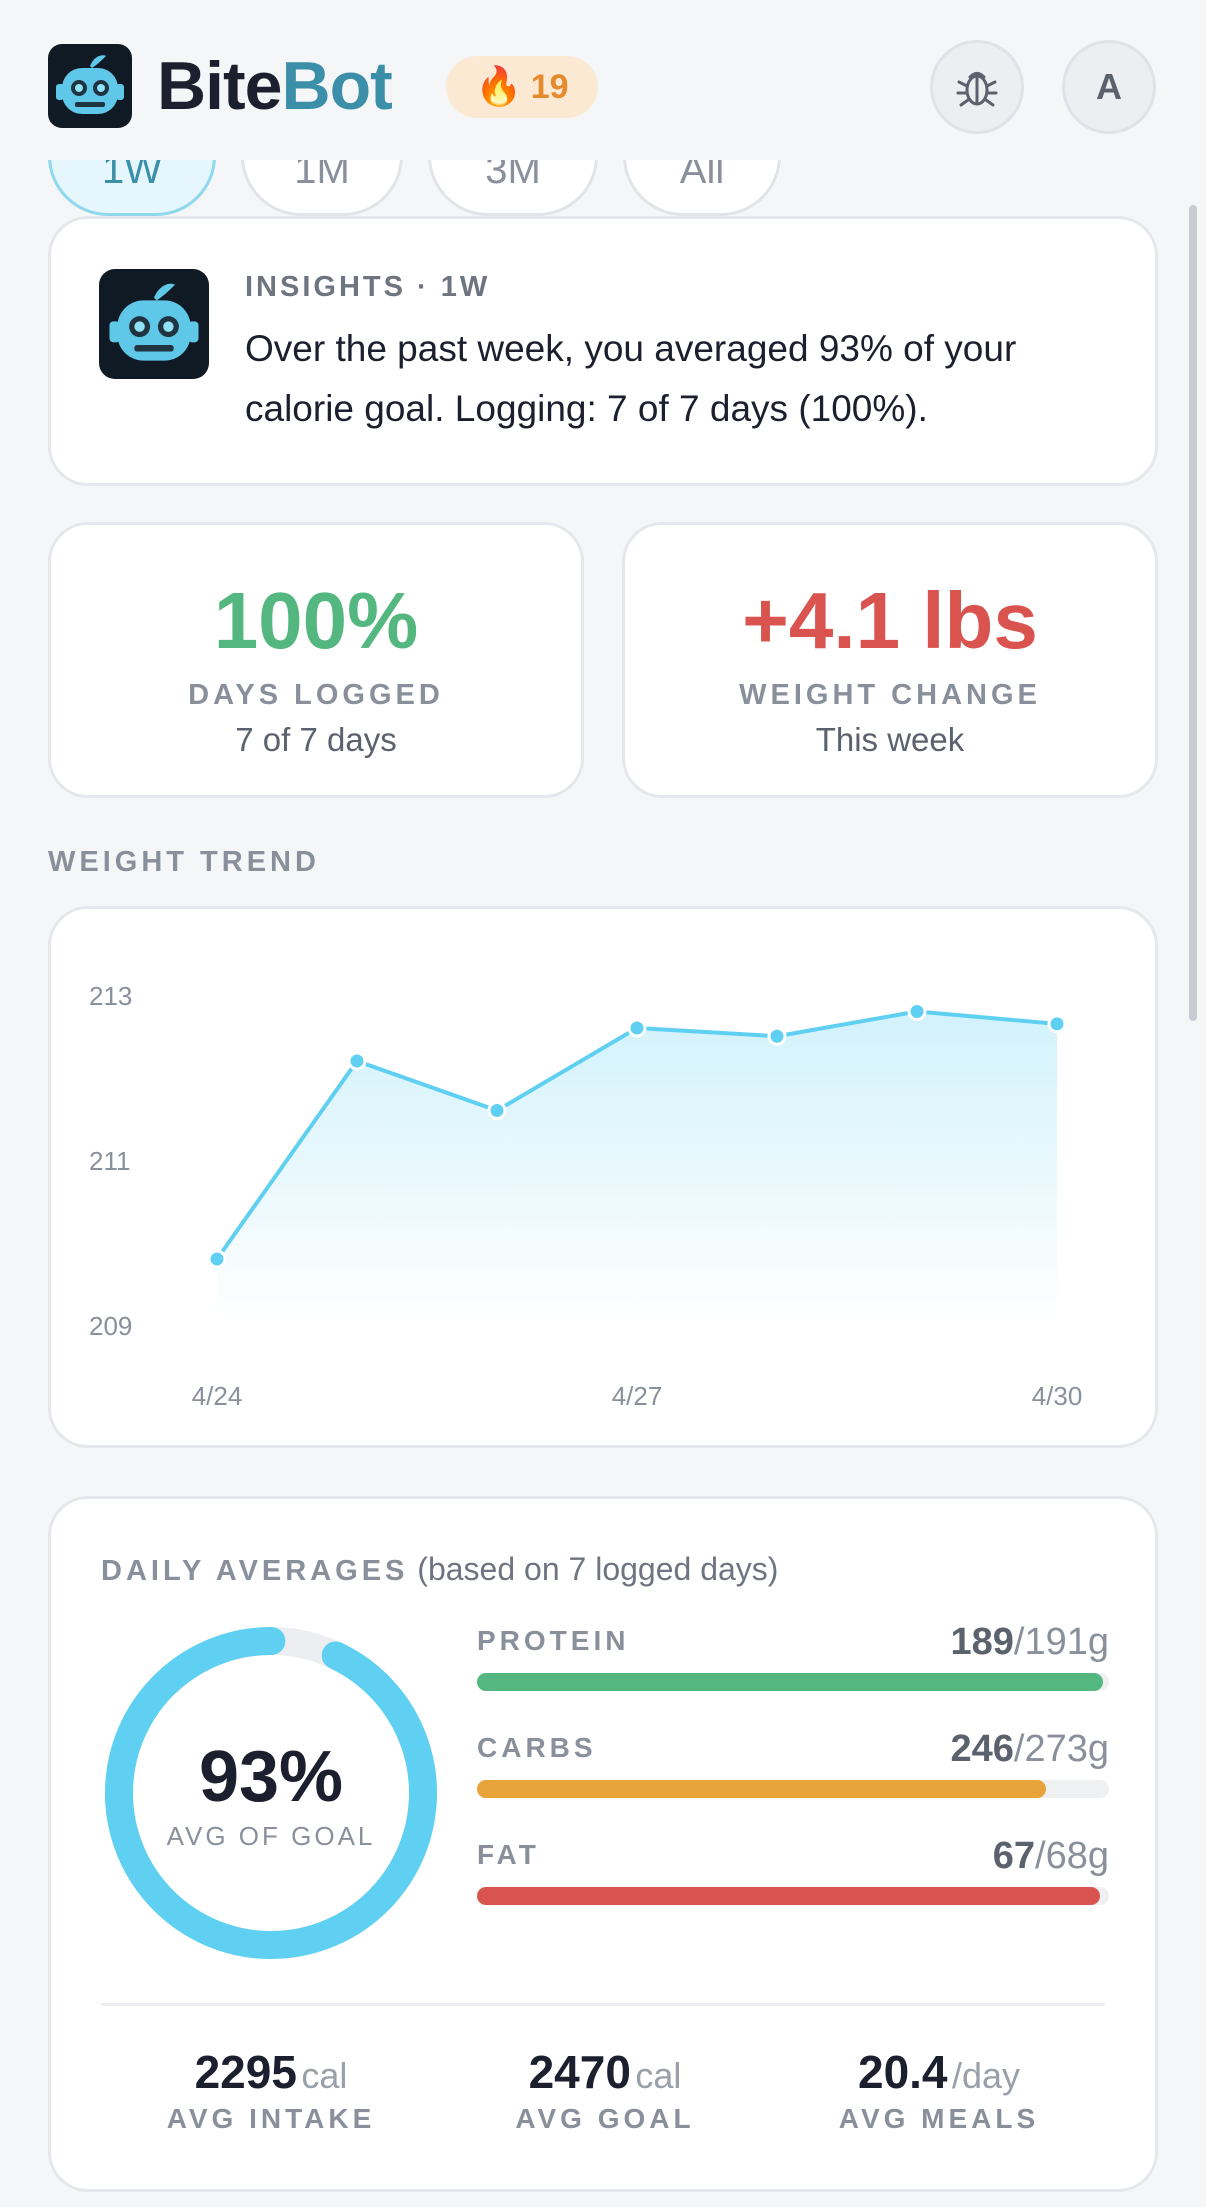 This screenshot has width=1206, height=2207. What do you see at coordinates (110, 1326) in the screenshot?
I see `y-tick-label: 209` at bounding box center [110, 1326].